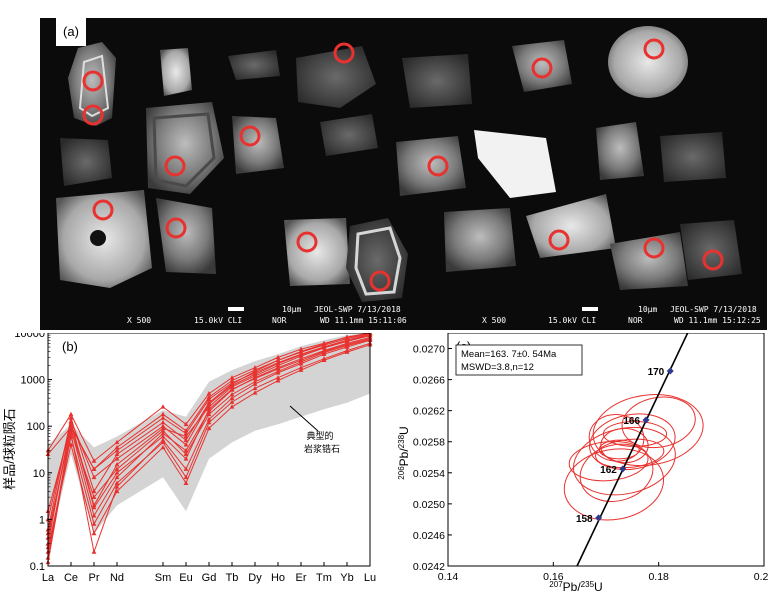 The image size is (776, 597). I want to click on y-tick-label: 0.0266, so click(429, 381).